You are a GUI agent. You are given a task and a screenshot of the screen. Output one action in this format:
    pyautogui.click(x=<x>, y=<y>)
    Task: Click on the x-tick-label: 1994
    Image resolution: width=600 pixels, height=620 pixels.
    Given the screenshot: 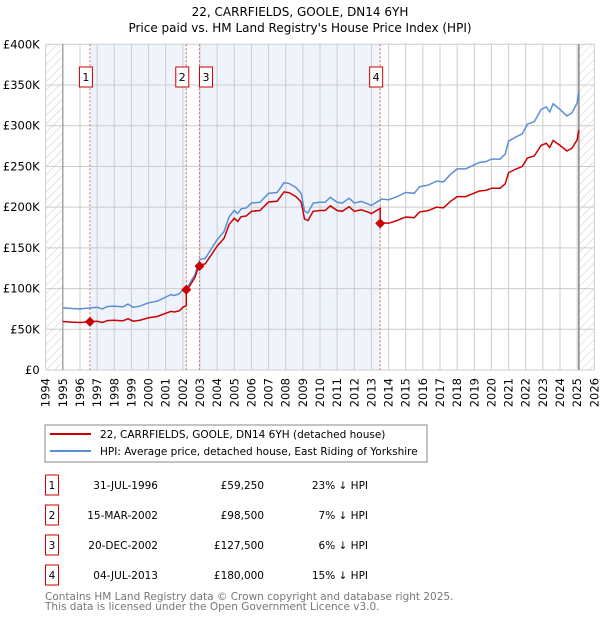 What is the action you would take?
    pyautogui.click(x=46, y=392)
    